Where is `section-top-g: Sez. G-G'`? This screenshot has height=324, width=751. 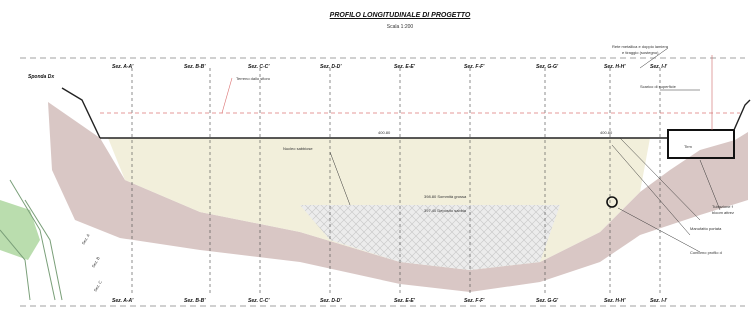
section-top-g: Sez. G-G' is located at coordinates (547, 67).